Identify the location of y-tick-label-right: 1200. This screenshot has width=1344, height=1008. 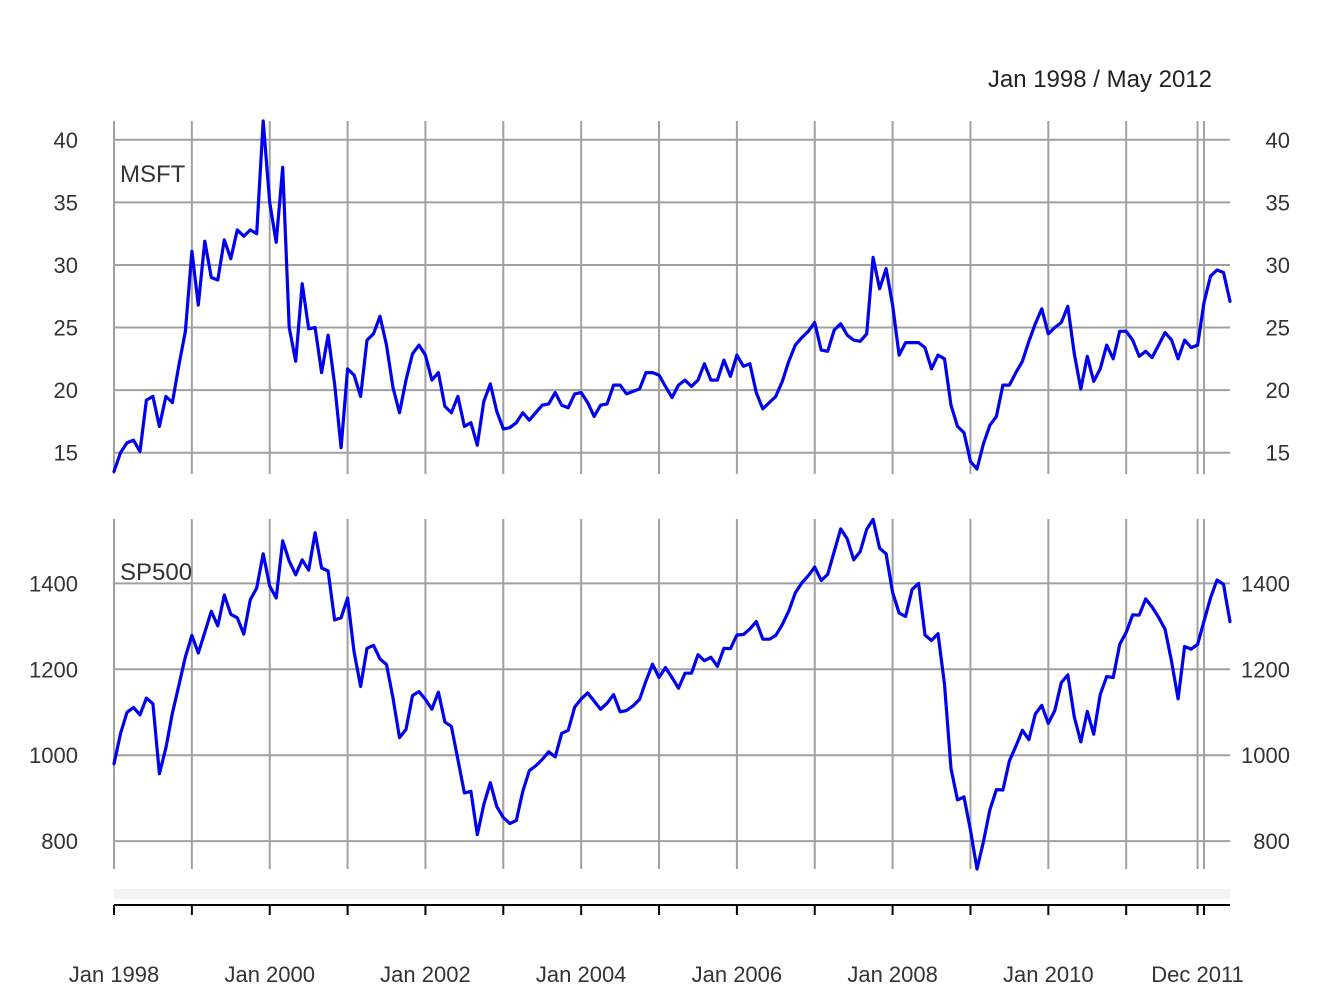
(1265, 669).